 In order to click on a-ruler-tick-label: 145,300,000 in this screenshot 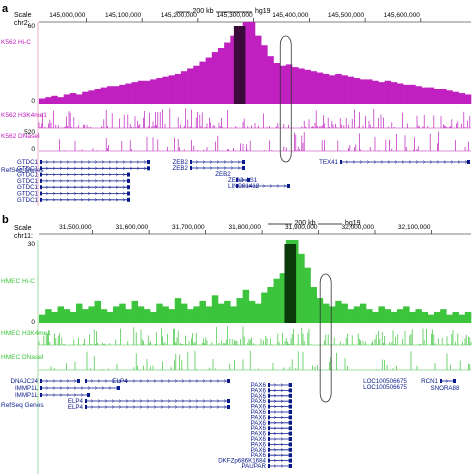, I will do `click(234, 15)`.